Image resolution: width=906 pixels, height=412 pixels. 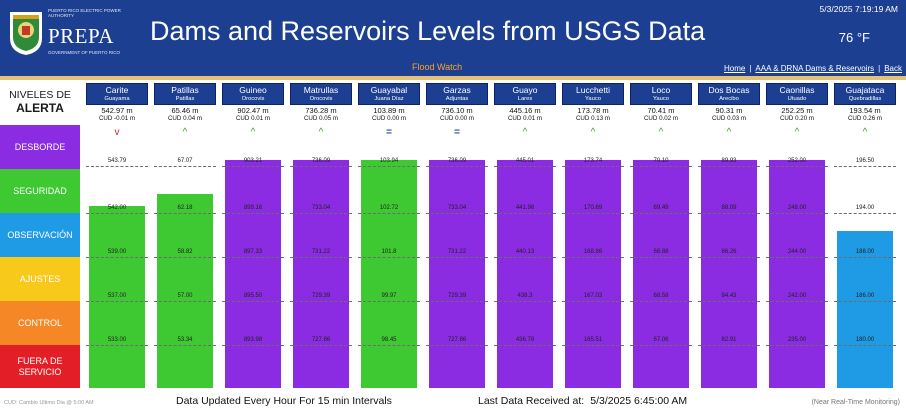 I want to click on temperature-readout: 76 °F, so click(x=854, y=37).